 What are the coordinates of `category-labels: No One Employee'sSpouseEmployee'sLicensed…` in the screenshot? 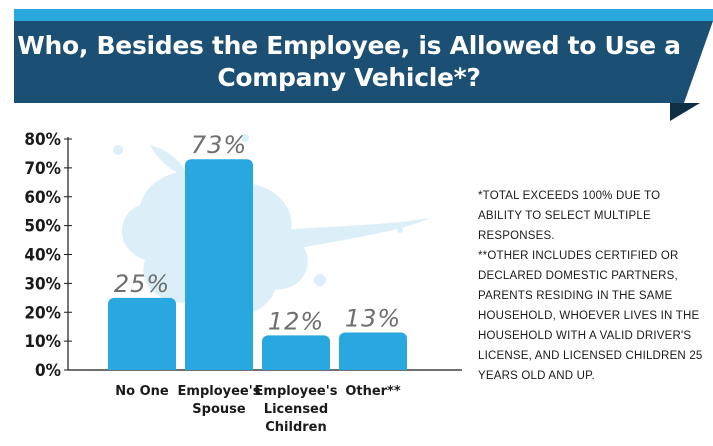 It's located at (258, 409).